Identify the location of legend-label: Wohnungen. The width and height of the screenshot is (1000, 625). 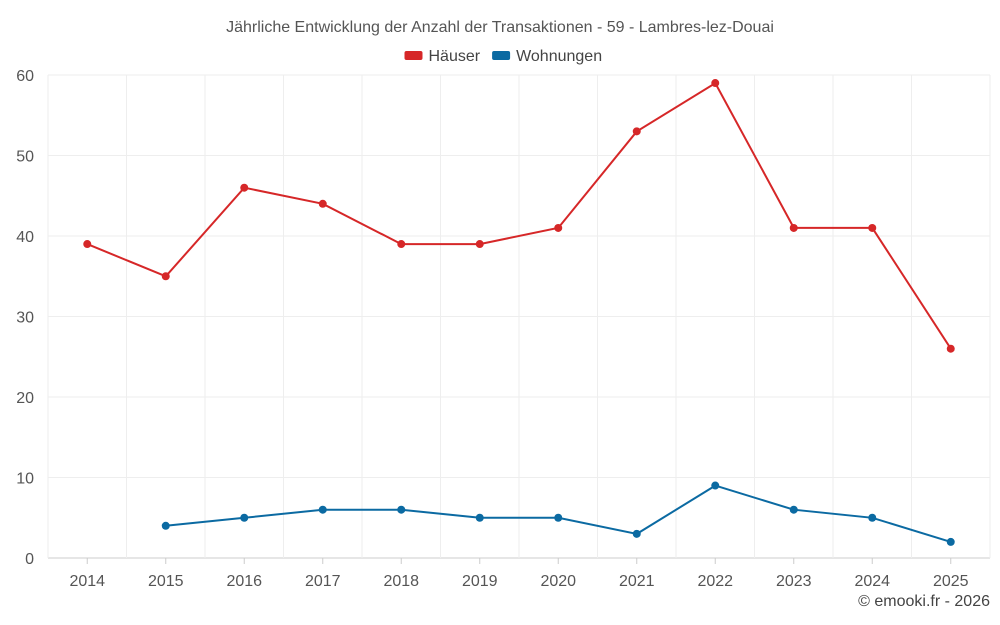
(559, 56).